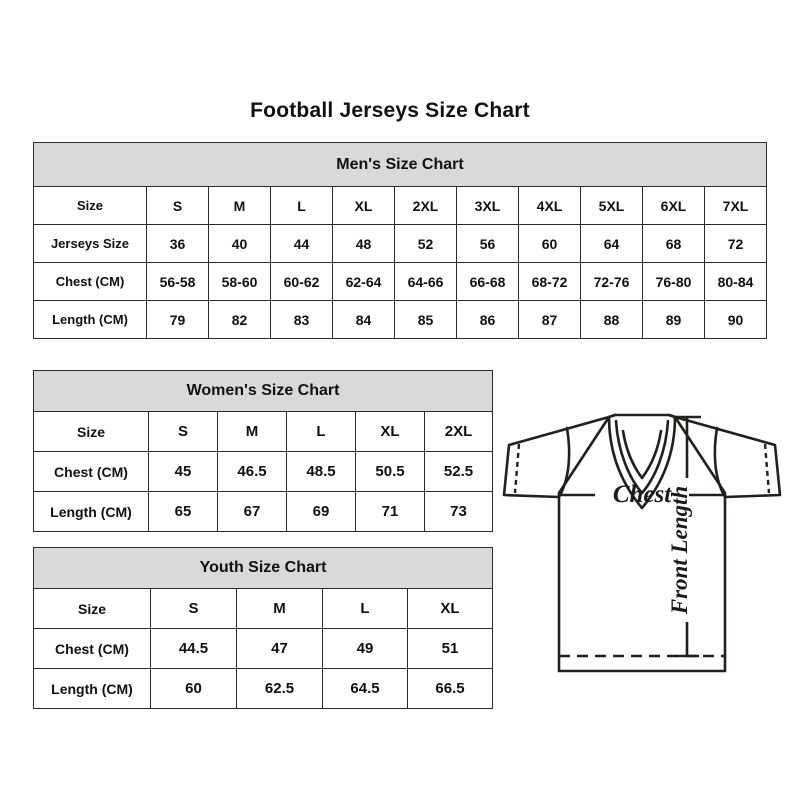 The height and width of the screenshot is (800, 800). What do you see at coordinates (679, 550) in the screenshot?
I see `front-length-label: Front Length` at bounding box center [679, 550].